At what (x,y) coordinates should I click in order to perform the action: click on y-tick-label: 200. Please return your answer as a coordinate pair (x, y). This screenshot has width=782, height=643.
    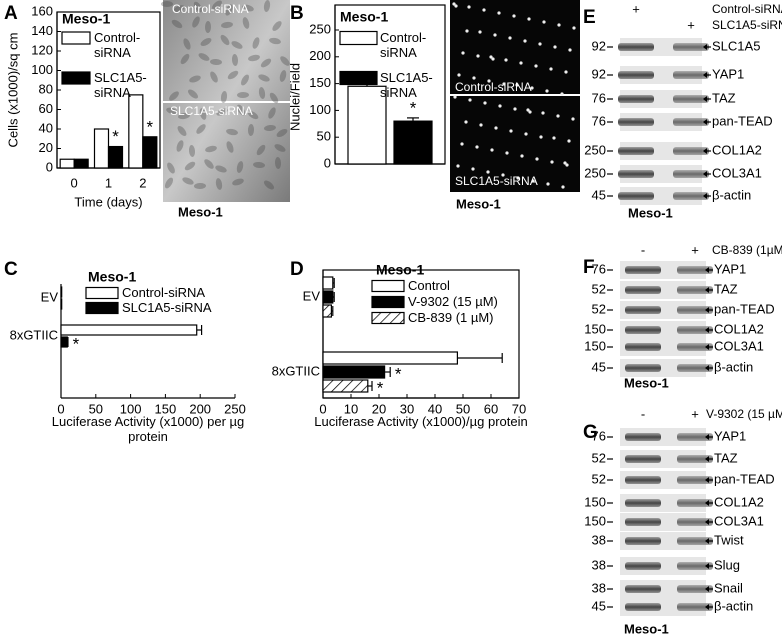
    Looking at the image, I should click on (320, 55).